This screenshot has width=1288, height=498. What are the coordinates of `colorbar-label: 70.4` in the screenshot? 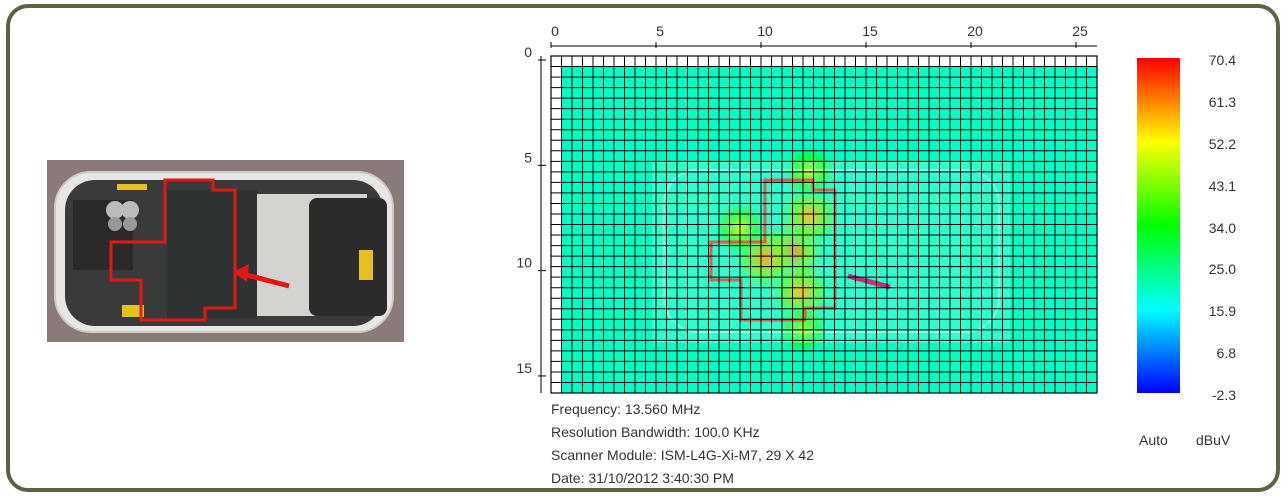 It's located at (1222, 60).